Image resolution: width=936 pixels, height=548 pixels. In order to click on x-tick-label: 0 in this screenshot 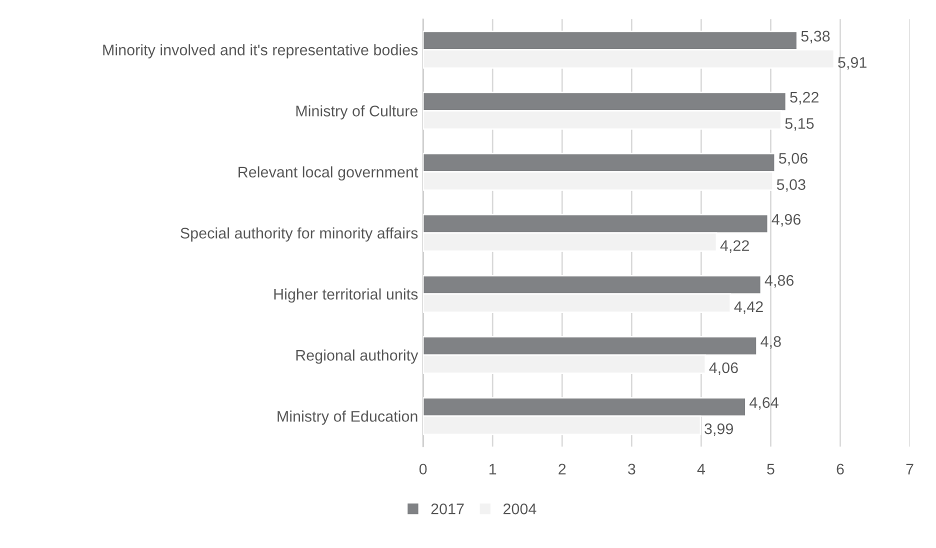, I will do `click(423, 469)`.